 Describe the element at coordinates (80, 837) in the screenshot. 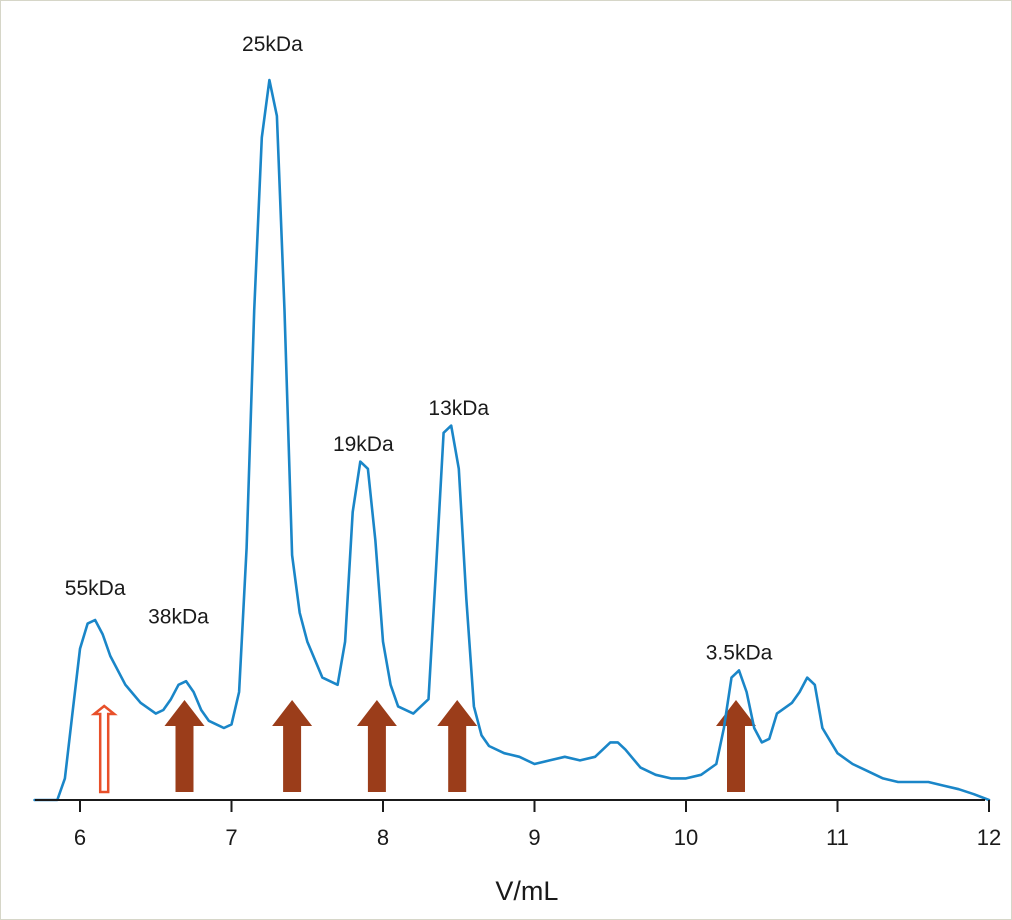

I see `x-tick-label: 6` at that location.